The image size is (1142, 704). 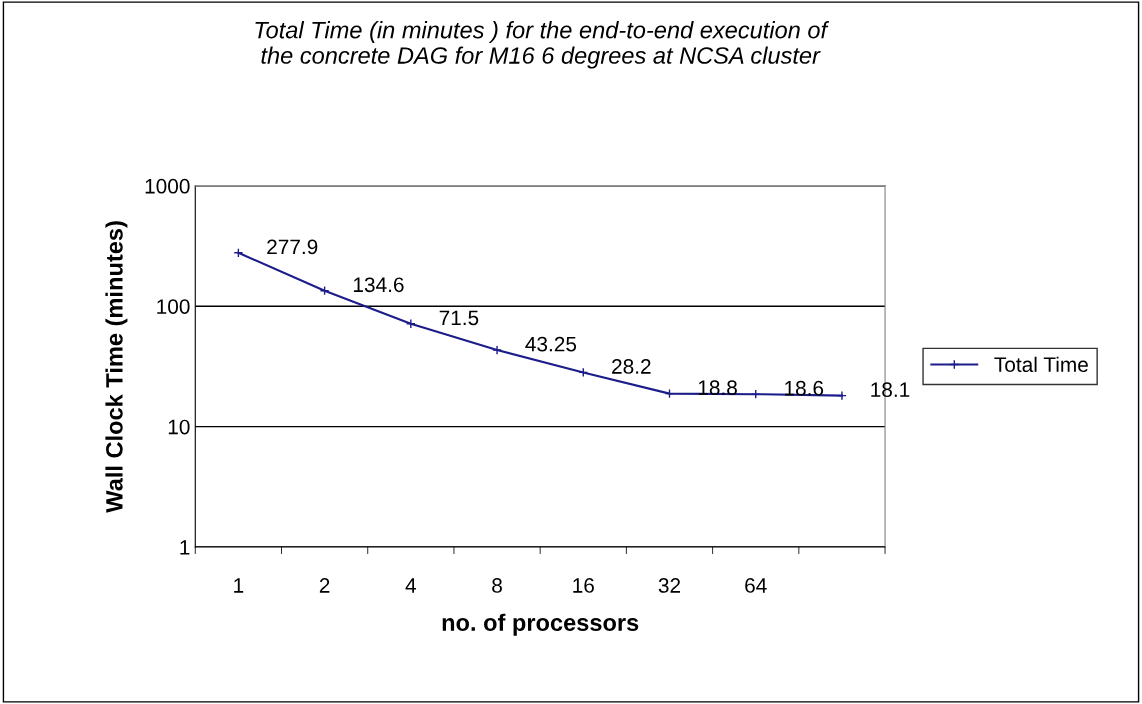 What do you see at coordinates (1041, 364) in the screenshot?
I see `legend-label: Total Time` at bounding box center [1041, 364].